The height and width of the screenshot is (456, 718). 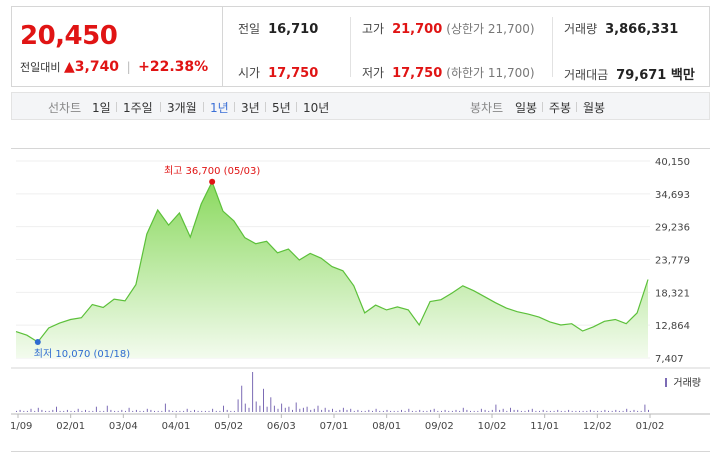 I want to click on volume-legend: 거래량, so click(x=687, y=383).